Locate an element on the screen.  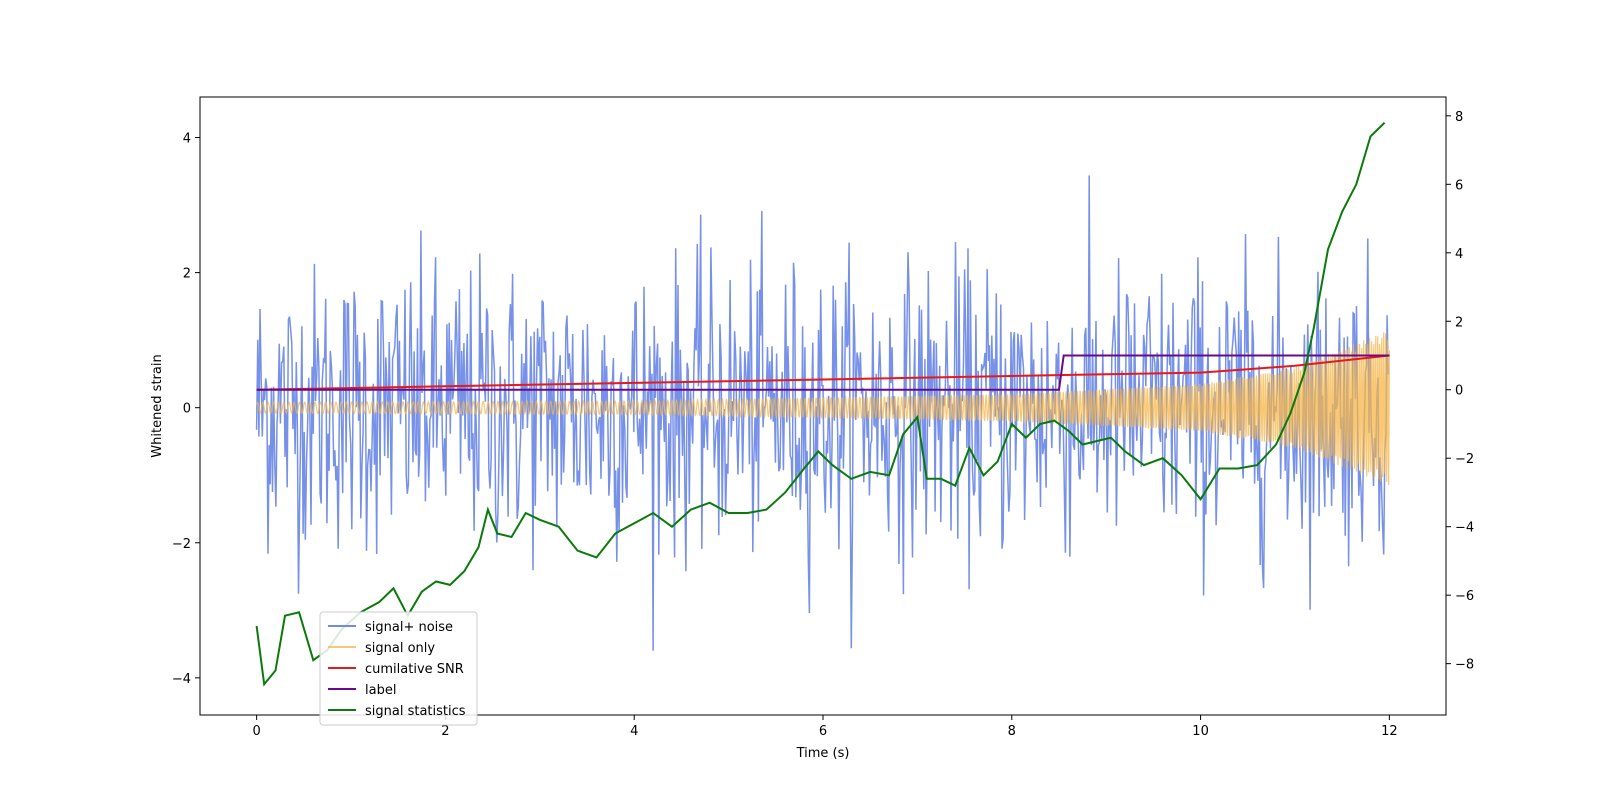
legend-label: cumilative SNR is located at coordinates (414, 669).